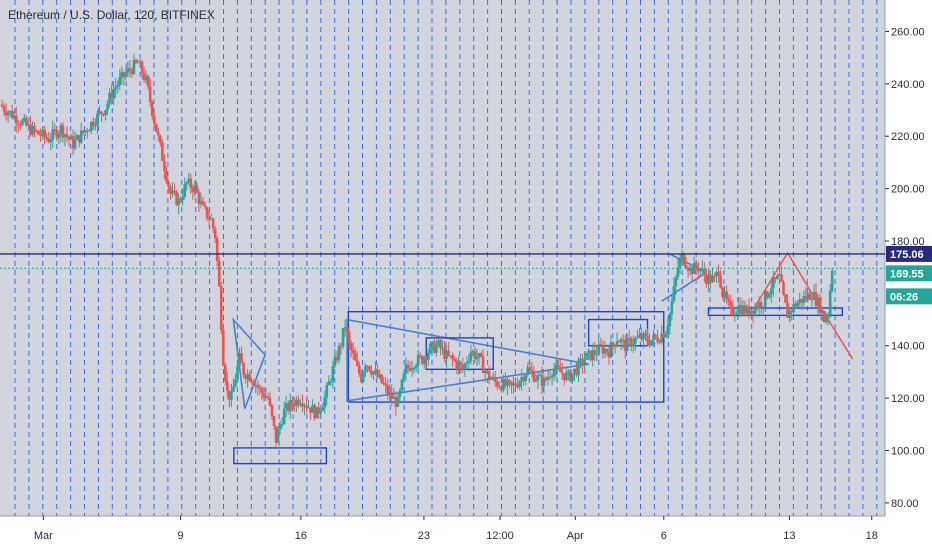 Image resolution: width=932 pixels, height=550 pixels. I want to click on time-tick-label: Apr, so click(575, 536).